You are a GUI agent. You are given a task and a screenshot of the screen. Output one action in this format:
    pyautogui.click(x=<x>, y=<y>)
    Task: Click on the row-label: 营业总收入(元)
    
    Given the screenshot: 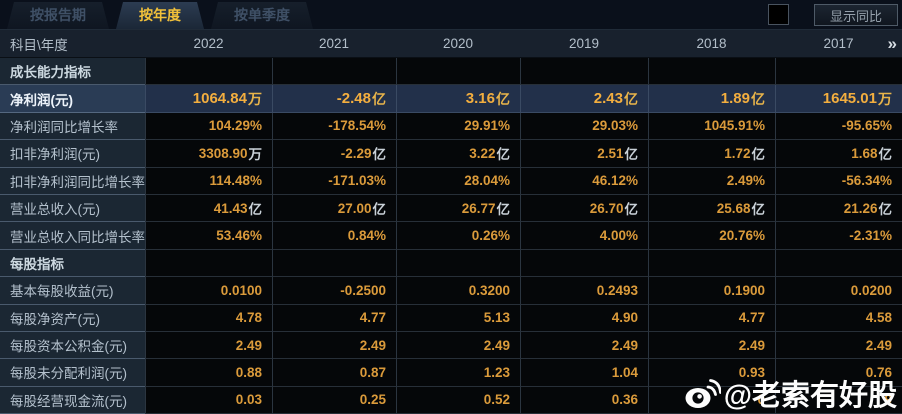 What is the action you would take?
    pyautogui.click(x=72, y=208)
    